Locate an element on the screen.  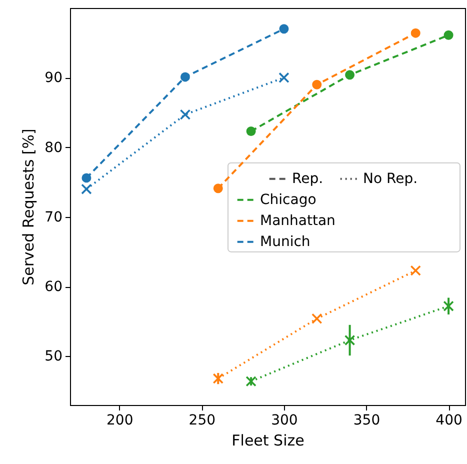
y-tick-label: 80 is located at coordinates (53, 148).